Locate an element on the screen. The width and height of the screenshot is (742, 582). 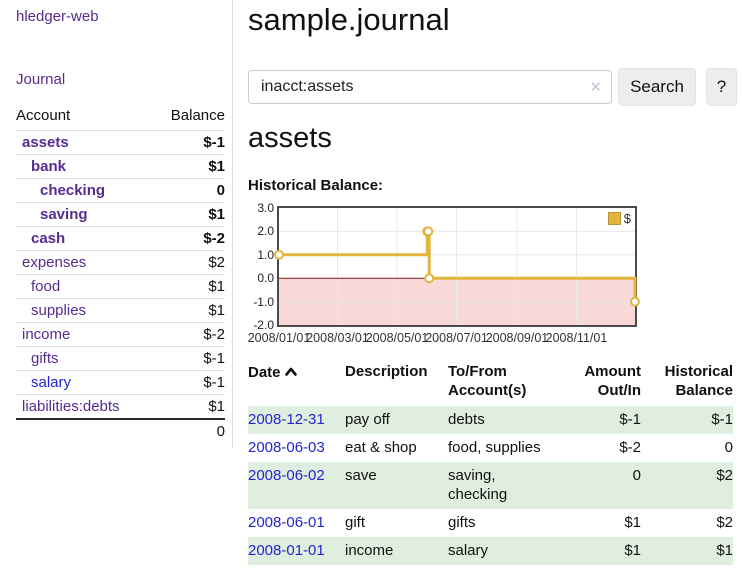
accounts-total-value: 0 is located at coordinates (189, 430).